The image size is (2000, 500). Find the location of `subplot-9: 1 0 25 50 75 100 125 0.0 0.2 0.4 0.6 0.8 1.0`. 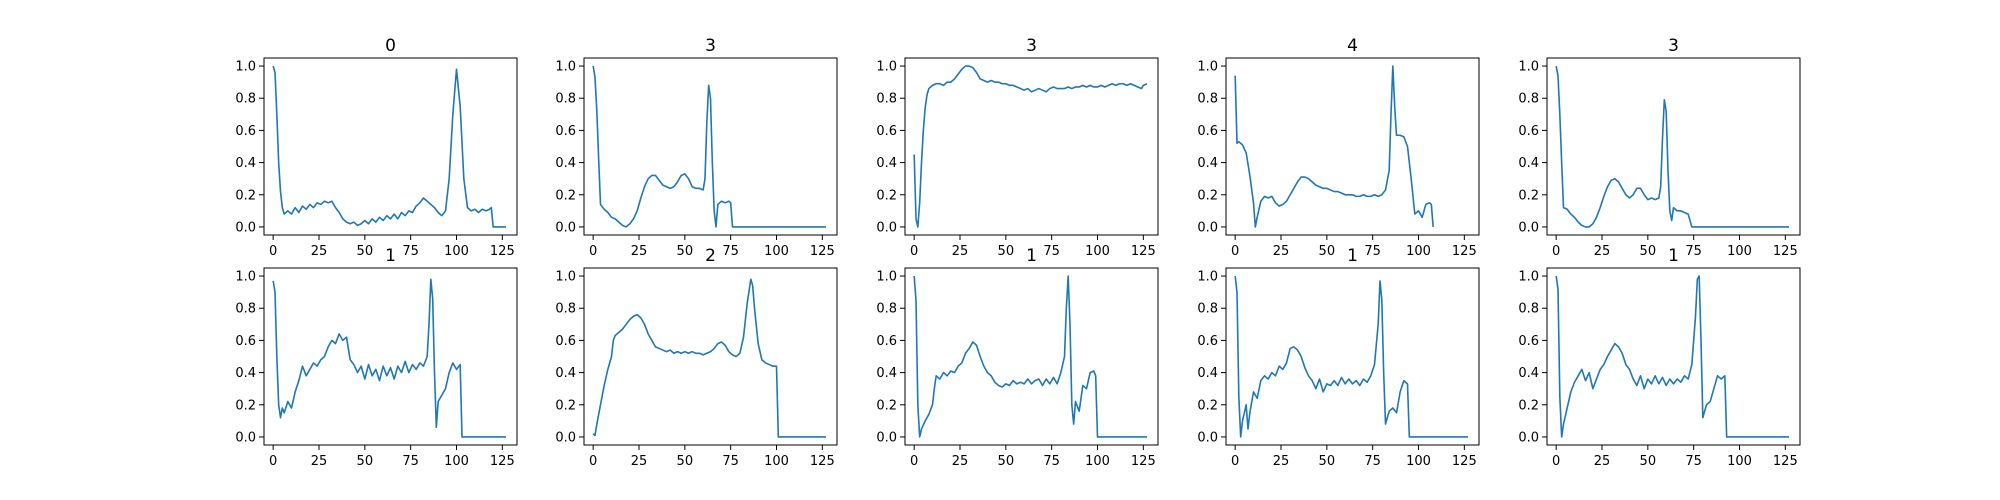

subplot-9: 1 0 25 50 75 100 125 0.0 0.2 0.4 0.6 0.8 1.0 is located at coordinates (1659, 357).